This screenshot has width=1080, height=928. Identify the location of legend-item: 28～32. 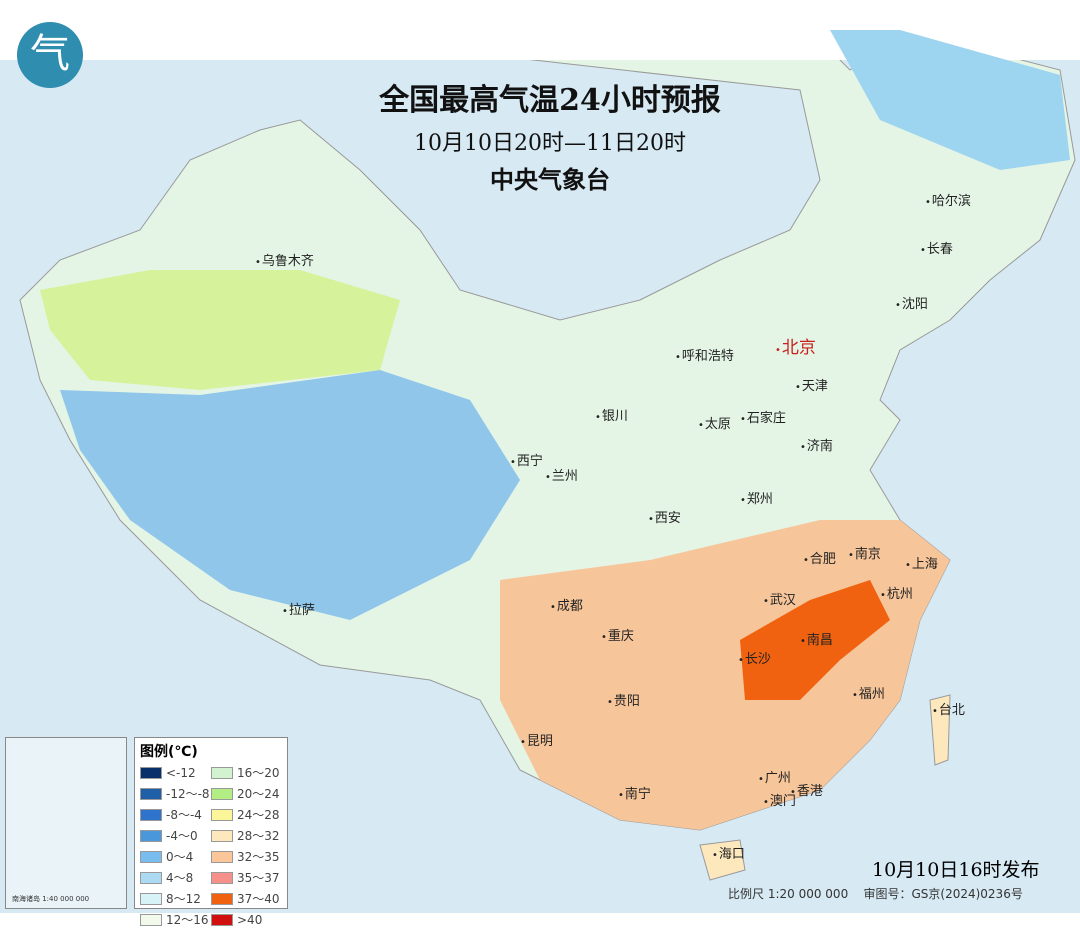
(246, 835).